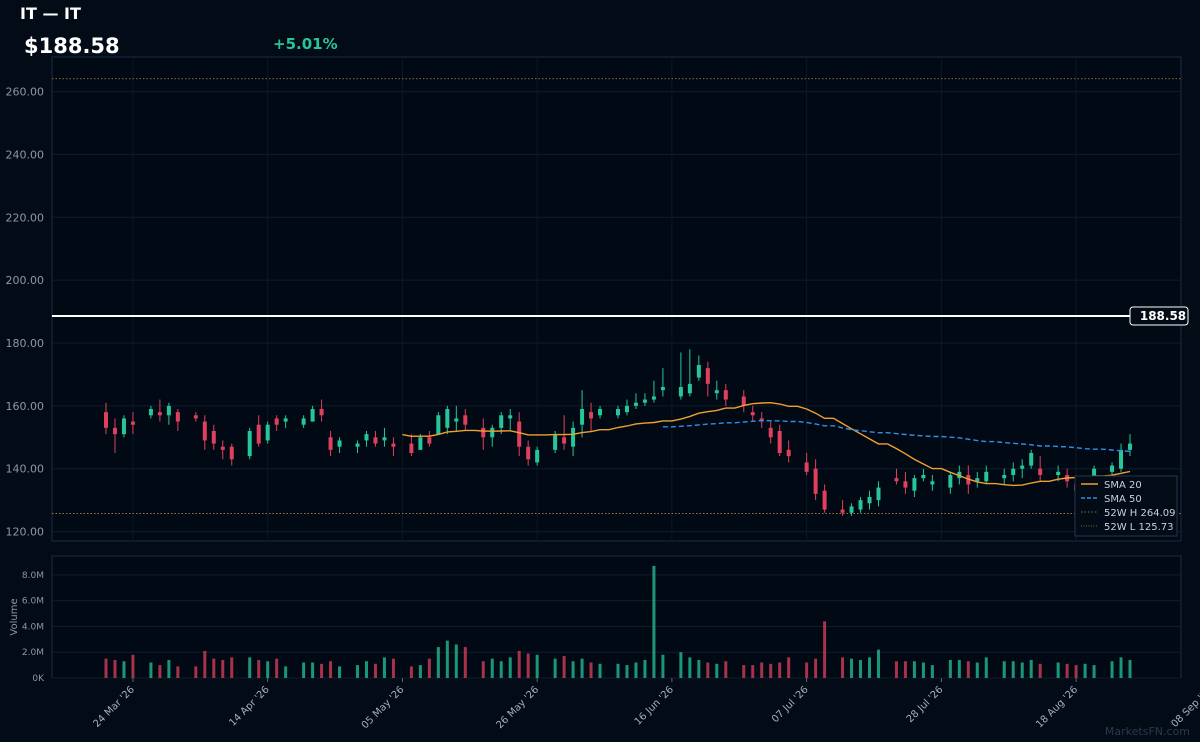 This screenshot has width=1200, height=742. Describe the element at coordinates (305, 44) in the screenshot. I see `price-change: +5.01%` at that location.